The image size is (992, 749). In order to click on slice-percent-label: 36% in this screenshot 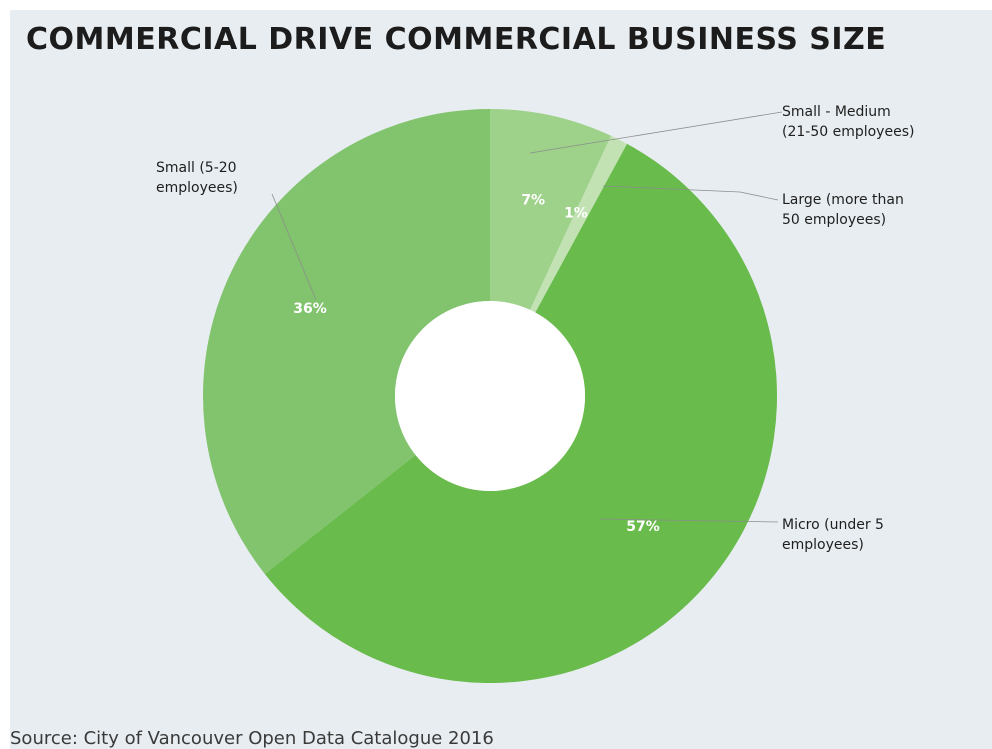, I will do `click(310, 309)`.